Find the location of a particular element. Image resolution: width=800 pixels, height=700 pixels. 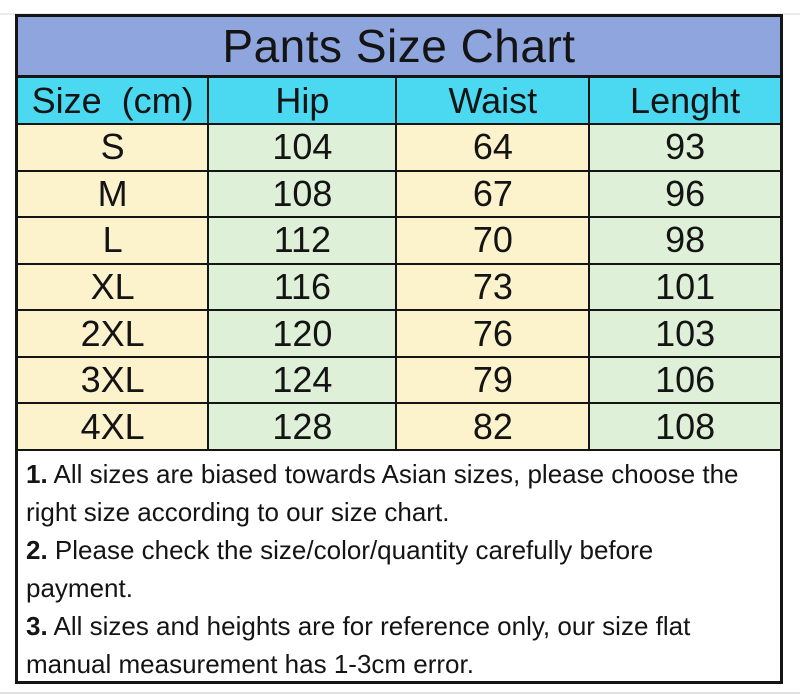

cell-length: 106 is located at coordinates (685, 380).